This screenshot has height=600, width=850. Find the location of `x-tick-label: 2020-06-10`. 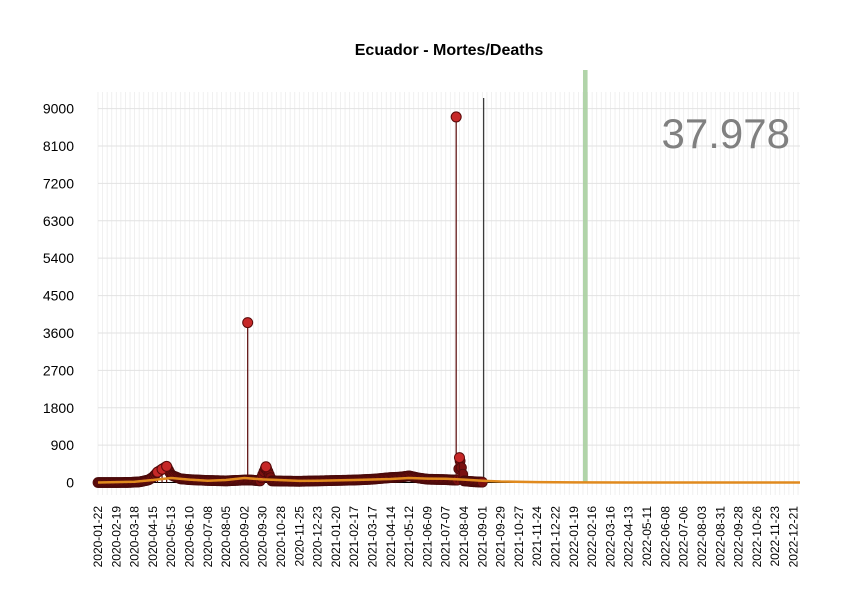

x-tick-label: 2020-06-10 is located at coordinates (190, 537).